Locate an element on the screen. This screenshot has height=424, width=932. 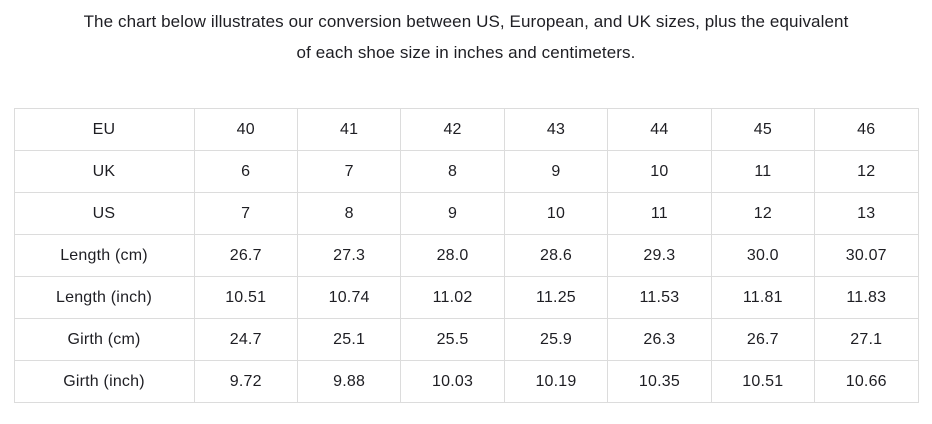
value-cell: 45 is located at coordinates (763, 129).